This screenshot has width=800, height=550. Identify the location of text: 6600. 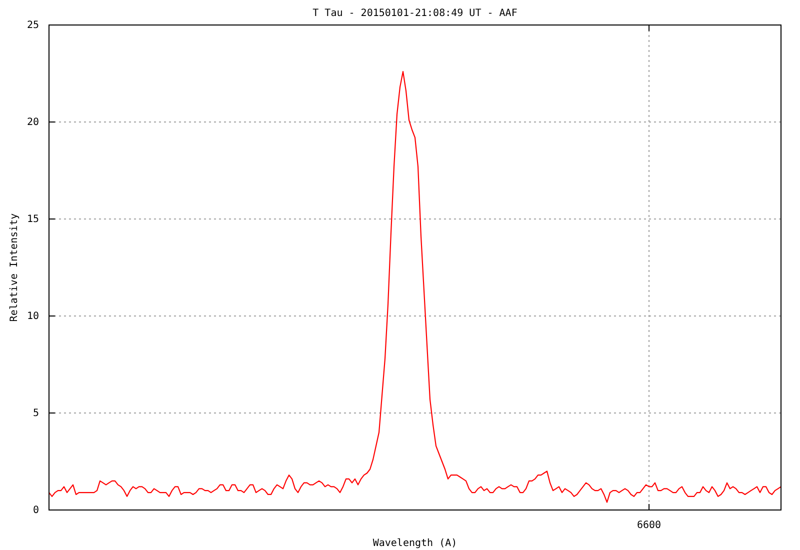
(649, 525).